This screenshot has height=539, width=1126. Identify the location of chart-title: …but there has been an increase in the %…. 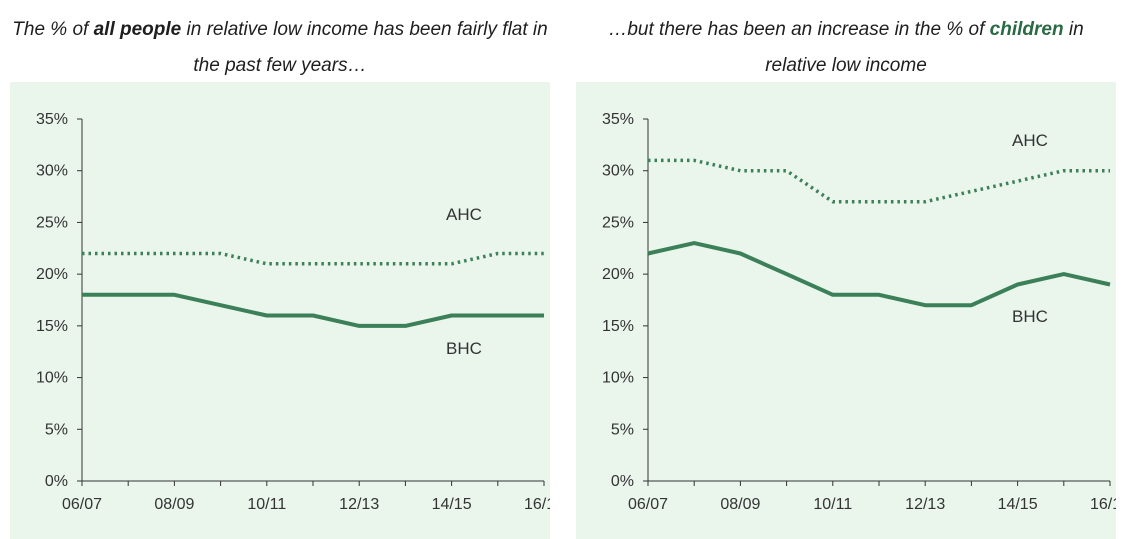
(846, 47).